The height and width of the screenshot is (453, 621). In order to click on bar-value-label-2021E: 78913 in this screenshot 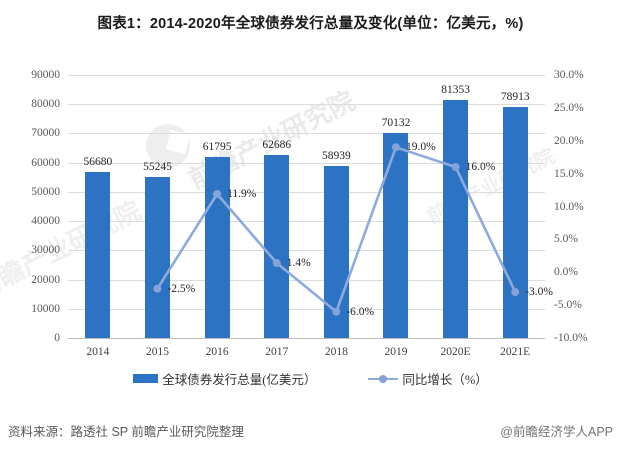, I will do `click(515, 97)`.